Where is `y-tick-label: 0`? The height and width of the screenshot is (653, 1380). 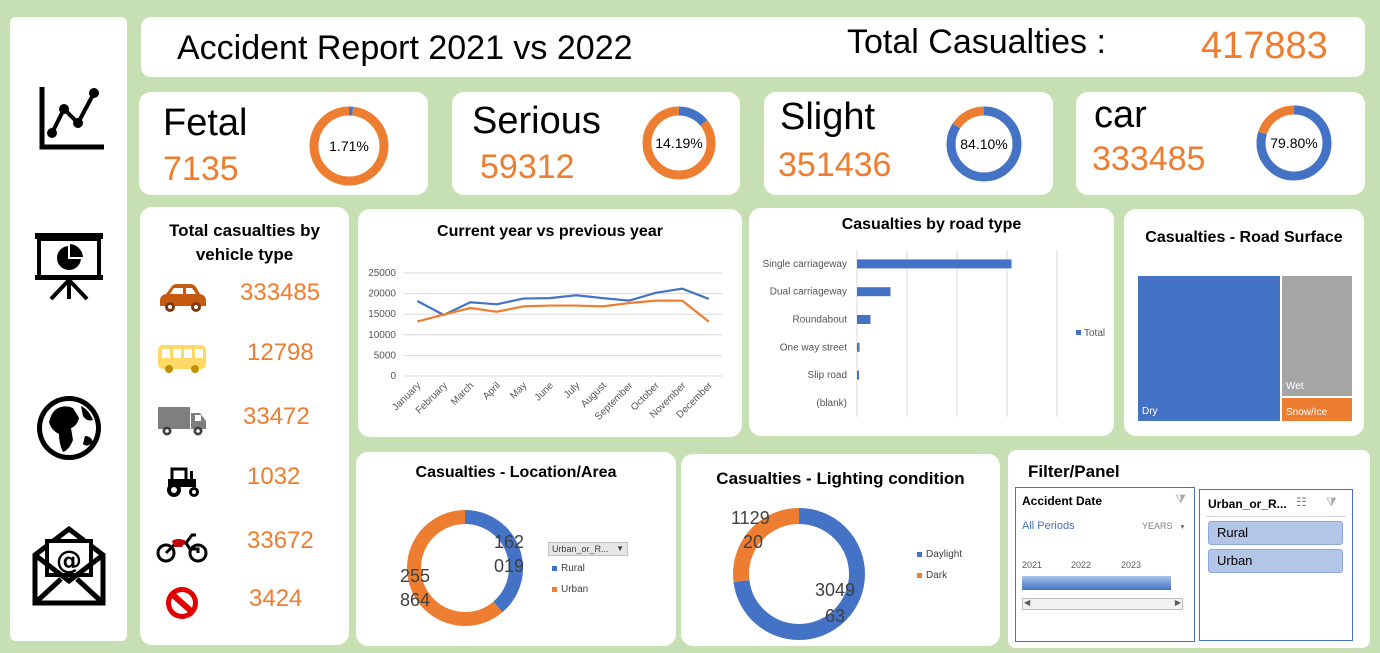 y-tick-label: 0 is located at coordinates (393, 376).